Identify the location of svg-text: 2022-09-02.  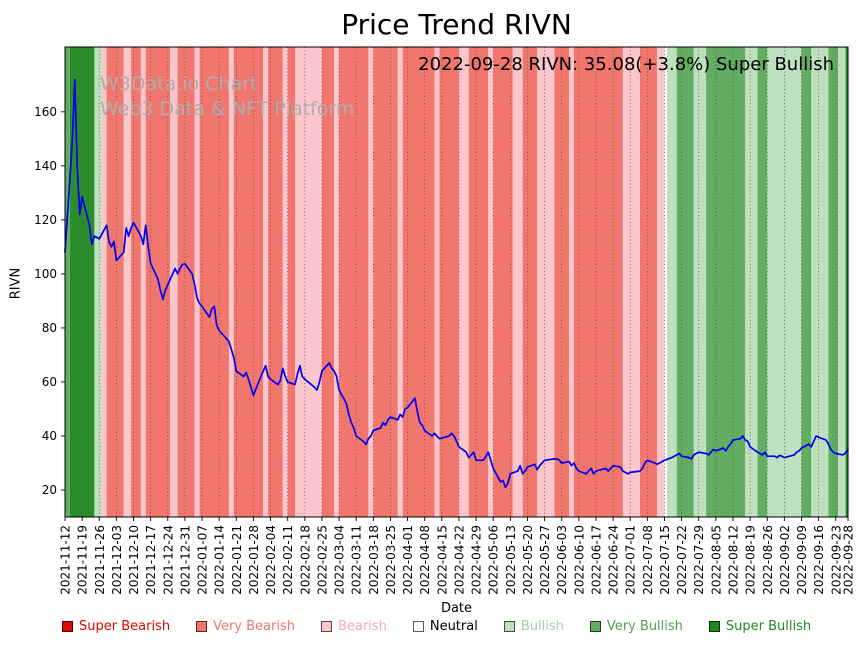
(785, 560).